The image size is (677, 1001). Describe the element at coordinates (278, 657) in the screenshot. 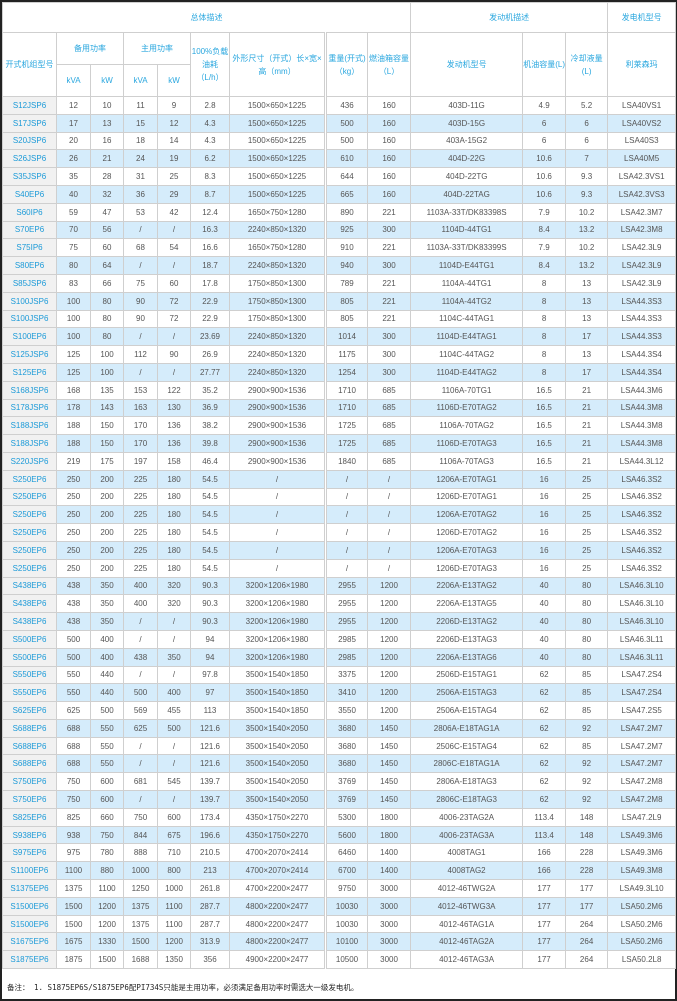

I see `dimensions-cell: 3200×1206×1980` at that location.